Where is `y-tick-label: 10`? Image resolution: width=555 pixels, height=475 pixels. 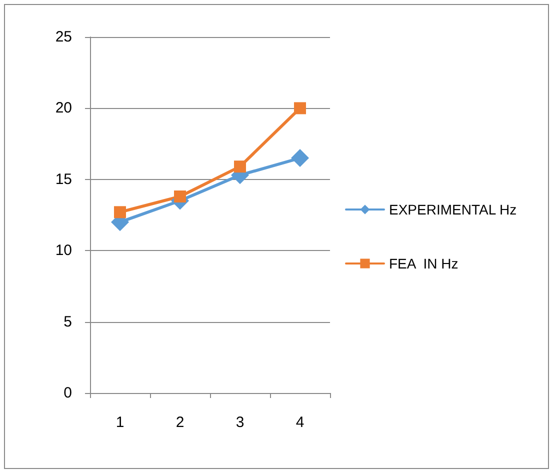
y-tick-label: 10 is located at coordinates (63, 251).